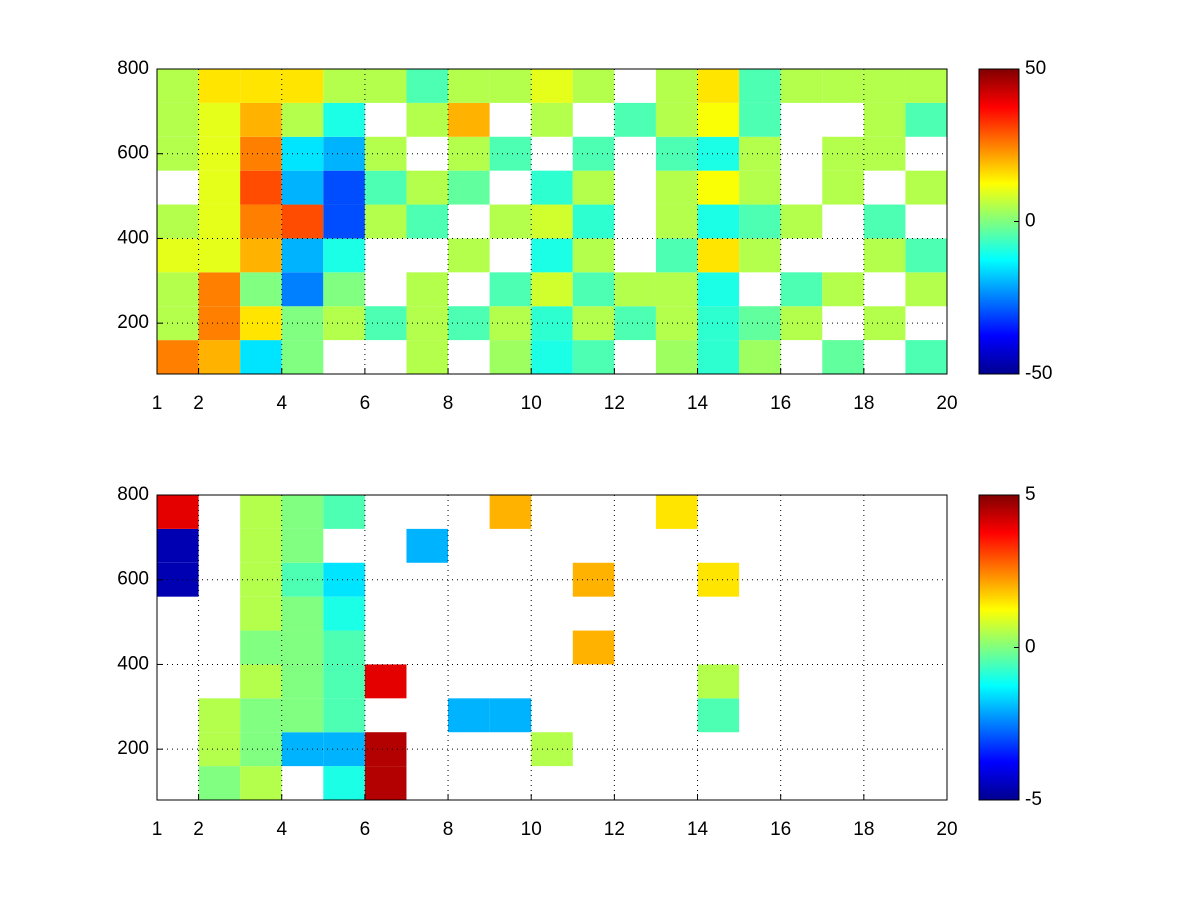 This screenshot has height=900, width=1200. I want to click on x-tick-label: 16, so click(780, 829).